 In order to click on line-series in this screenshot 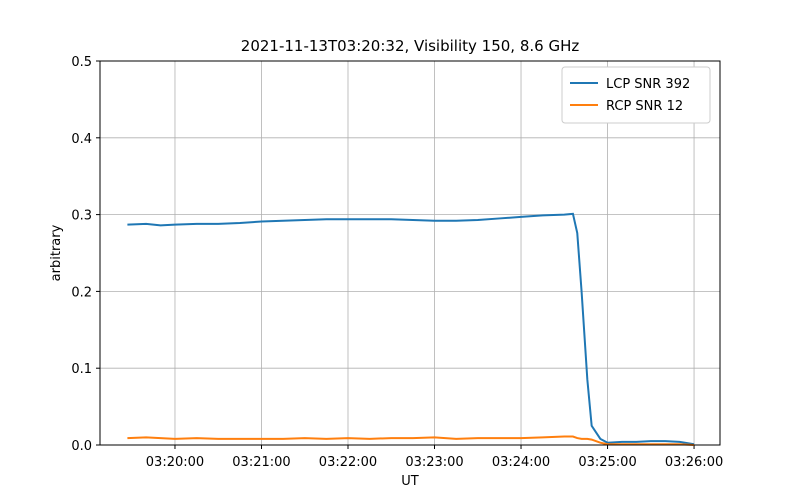, I will do `click(411, 440)`.